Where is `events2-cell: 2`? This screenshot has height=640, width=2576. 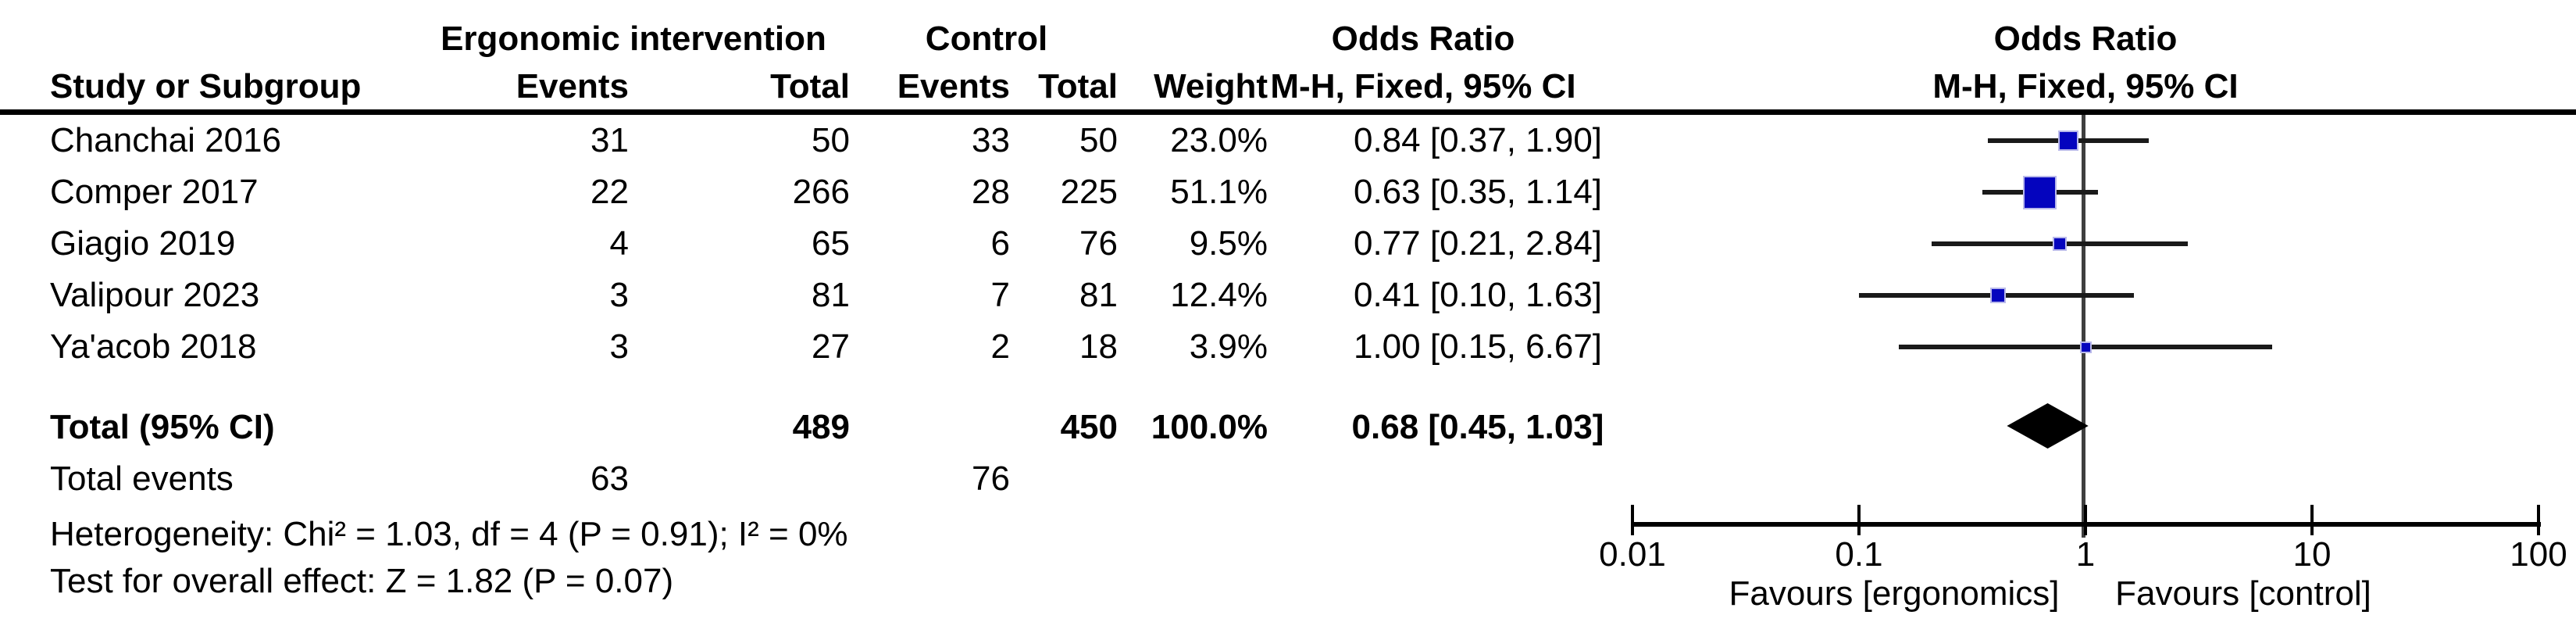 events2-cell: 2 is located at coordinates (1000, 346).